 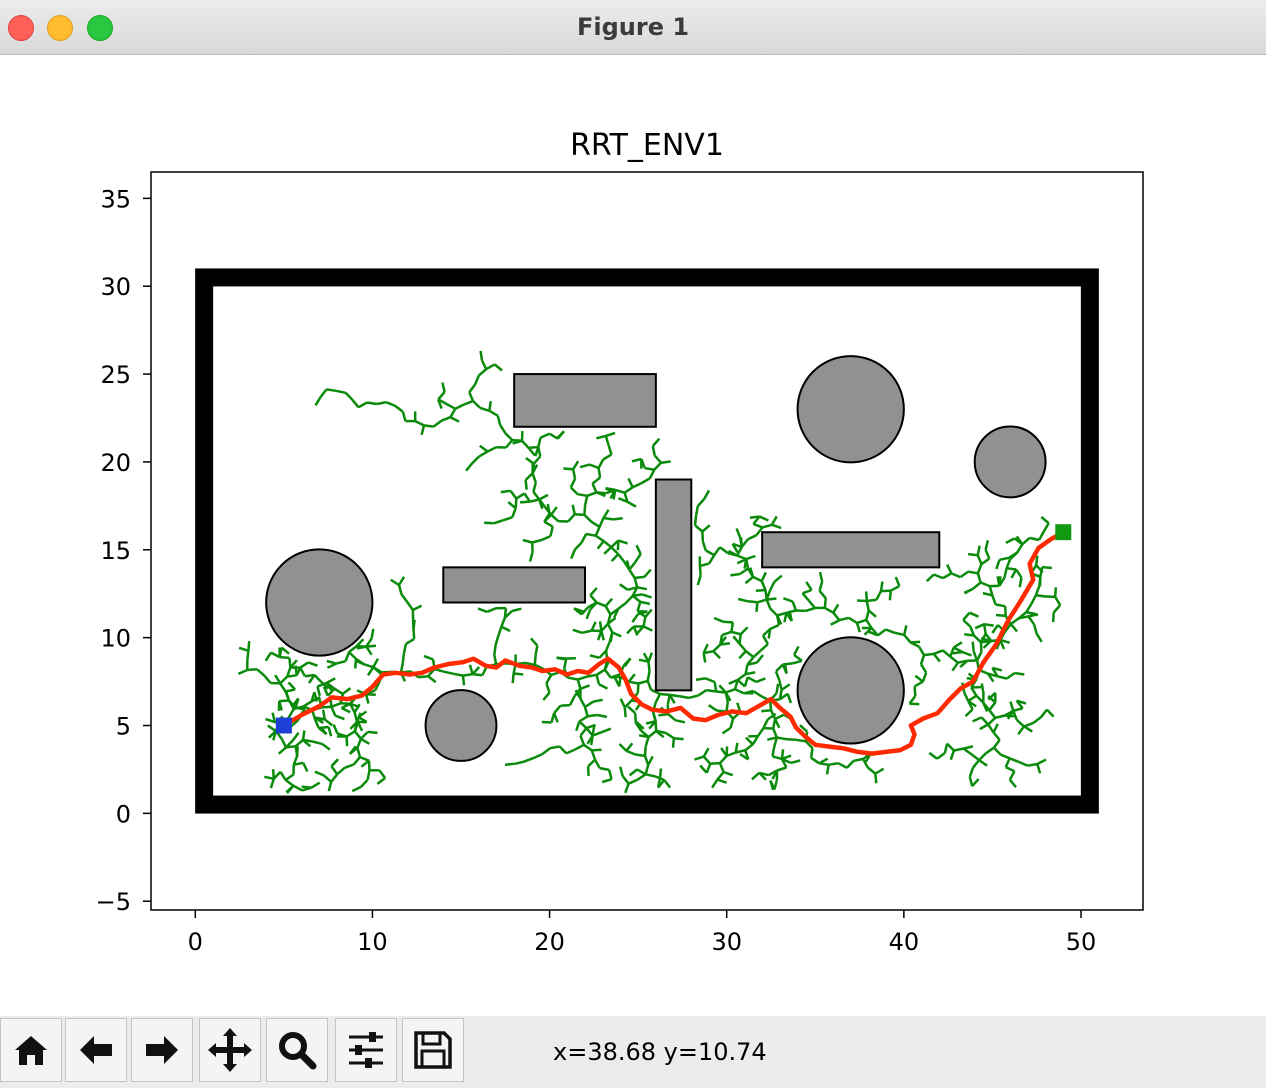 What do you see at coordinates (115, 551) in the screenshot?
I see `y-tick-label: 15` at bounding box center [115, 551].